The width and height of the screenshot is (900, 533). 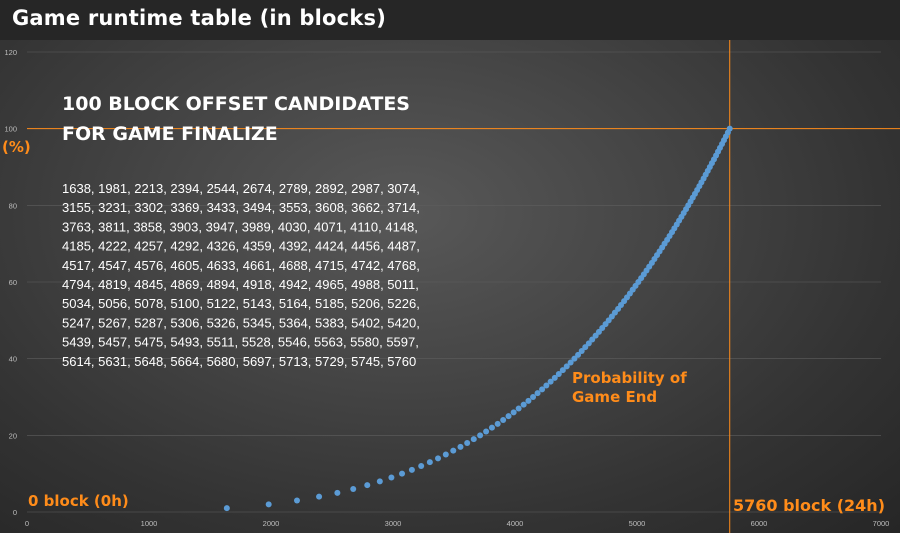 What do you see at coordinates (27, 523) in the screenshot?
I see `x-tick-label-0: 0` at bounding box center [27, 523].